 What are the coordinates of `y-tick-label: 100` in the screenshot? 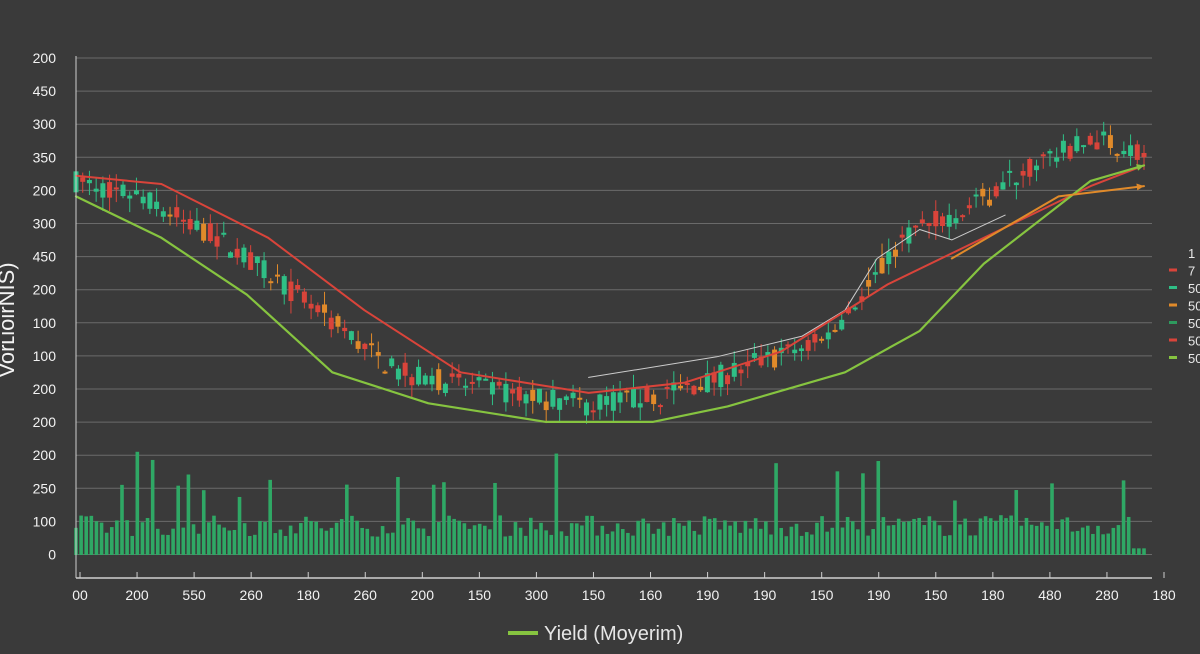 It's located at (45, 521).